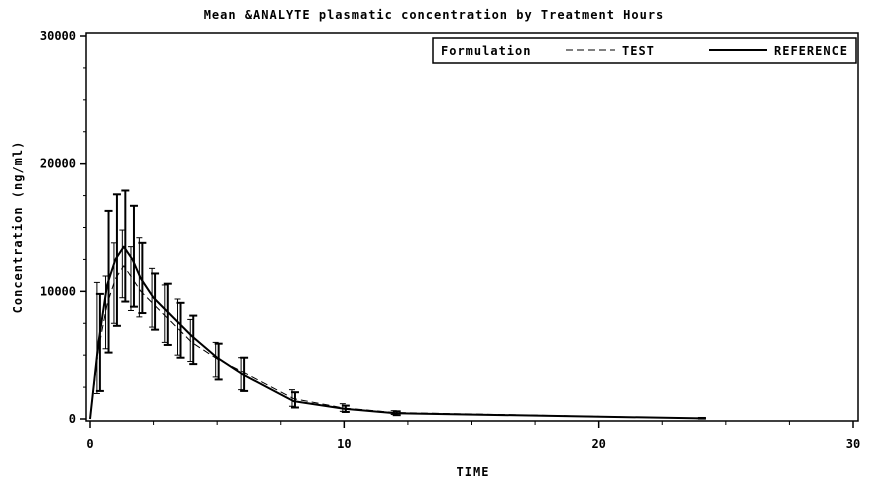  Describe the element at coordinates (486, 51) in the screenshot. I see `legend-title: Formulation` at that location.